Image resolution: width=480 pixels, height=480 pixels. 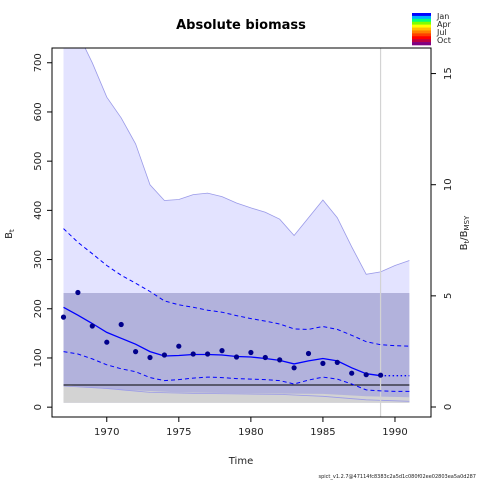 I want to click on y-right-tick-label: 10, so click(x=448, y=184).